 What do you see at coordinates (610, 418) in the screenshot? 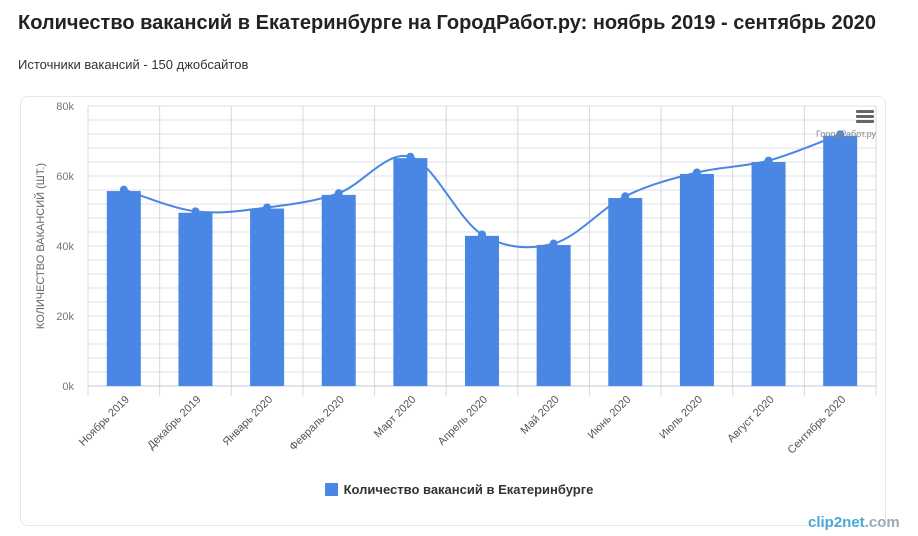
I see `x-tick-label: Июнь 2020` at bounding box center [610, 418].